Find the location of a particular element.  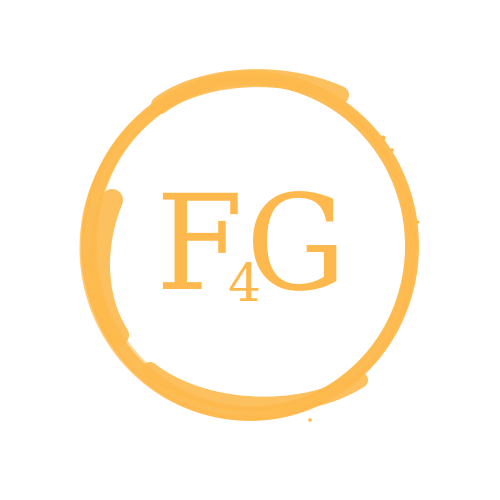

ring-bottom-thick is located at coordinates (255, 387).